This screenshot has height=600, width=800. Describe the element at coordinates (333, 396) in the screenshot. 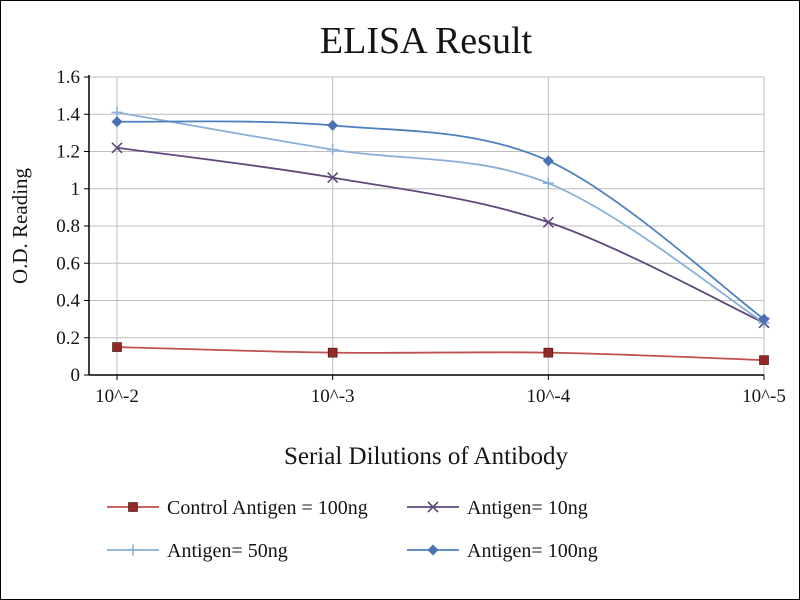

I see `x-tick-label: 10^-3` at that location.